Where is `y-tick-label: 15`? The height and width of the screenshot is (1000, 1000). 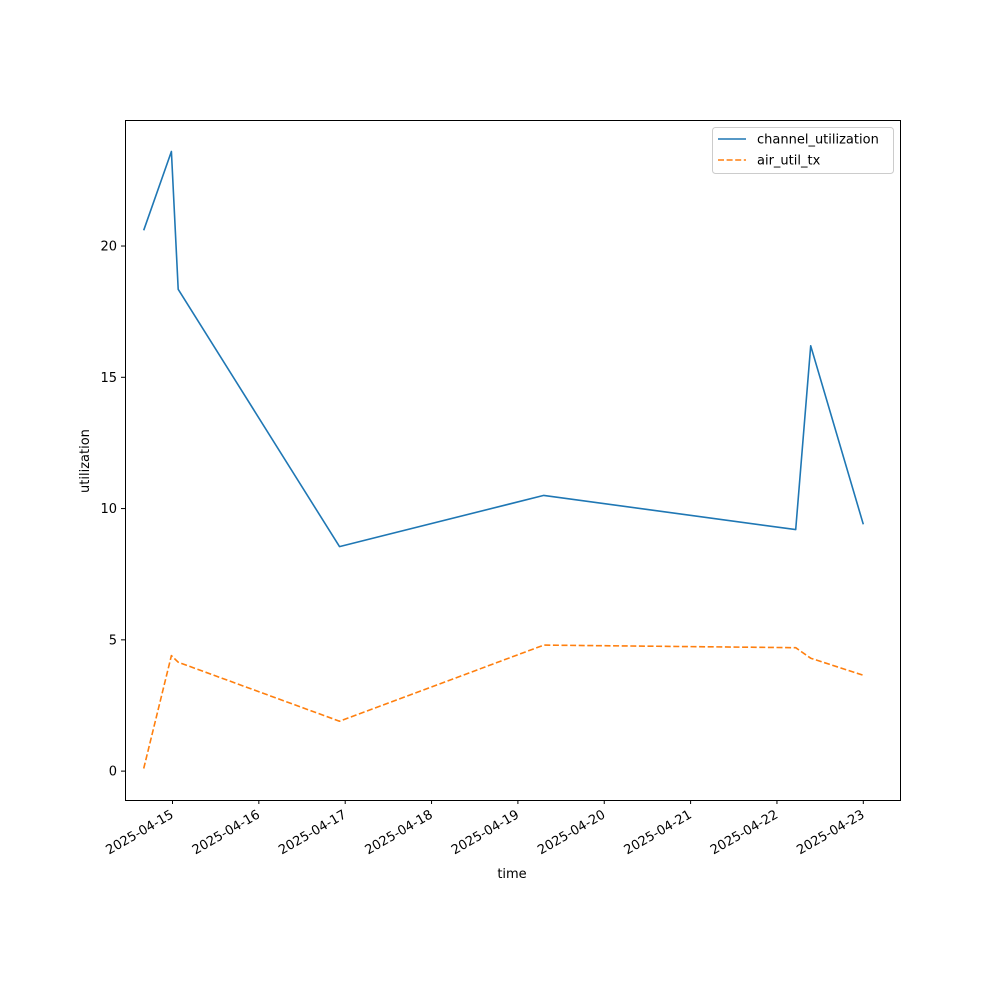 y-tick-label: 15 is located at coordinates (108, 378).